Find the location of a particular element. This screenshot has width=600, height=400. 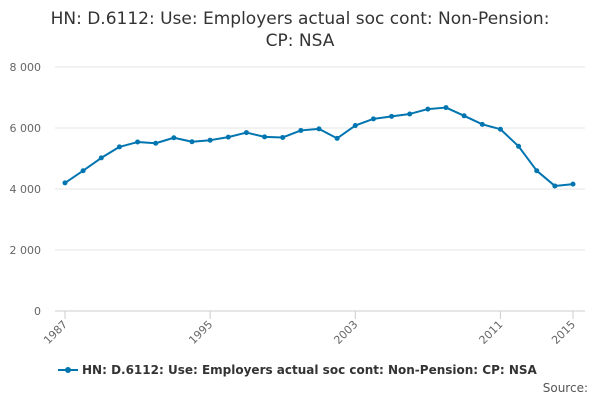

y-axis: 0 2 000 4 000 6 000 8 000 is located at coordinates (26, 189).